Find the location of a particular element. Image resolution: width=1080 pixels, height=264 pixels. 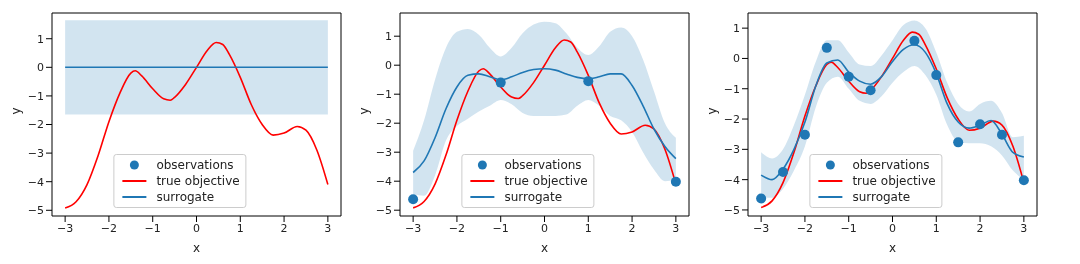

line-series is located at coordinates (544, 120).